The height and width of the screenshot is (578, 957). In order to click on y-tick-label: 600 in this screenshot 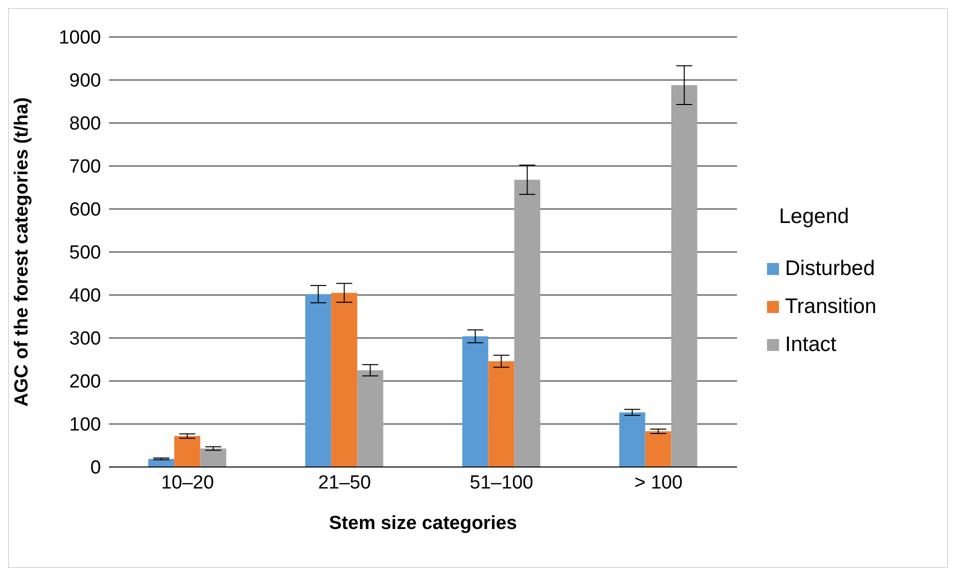, I will do `click(85, 210)`.